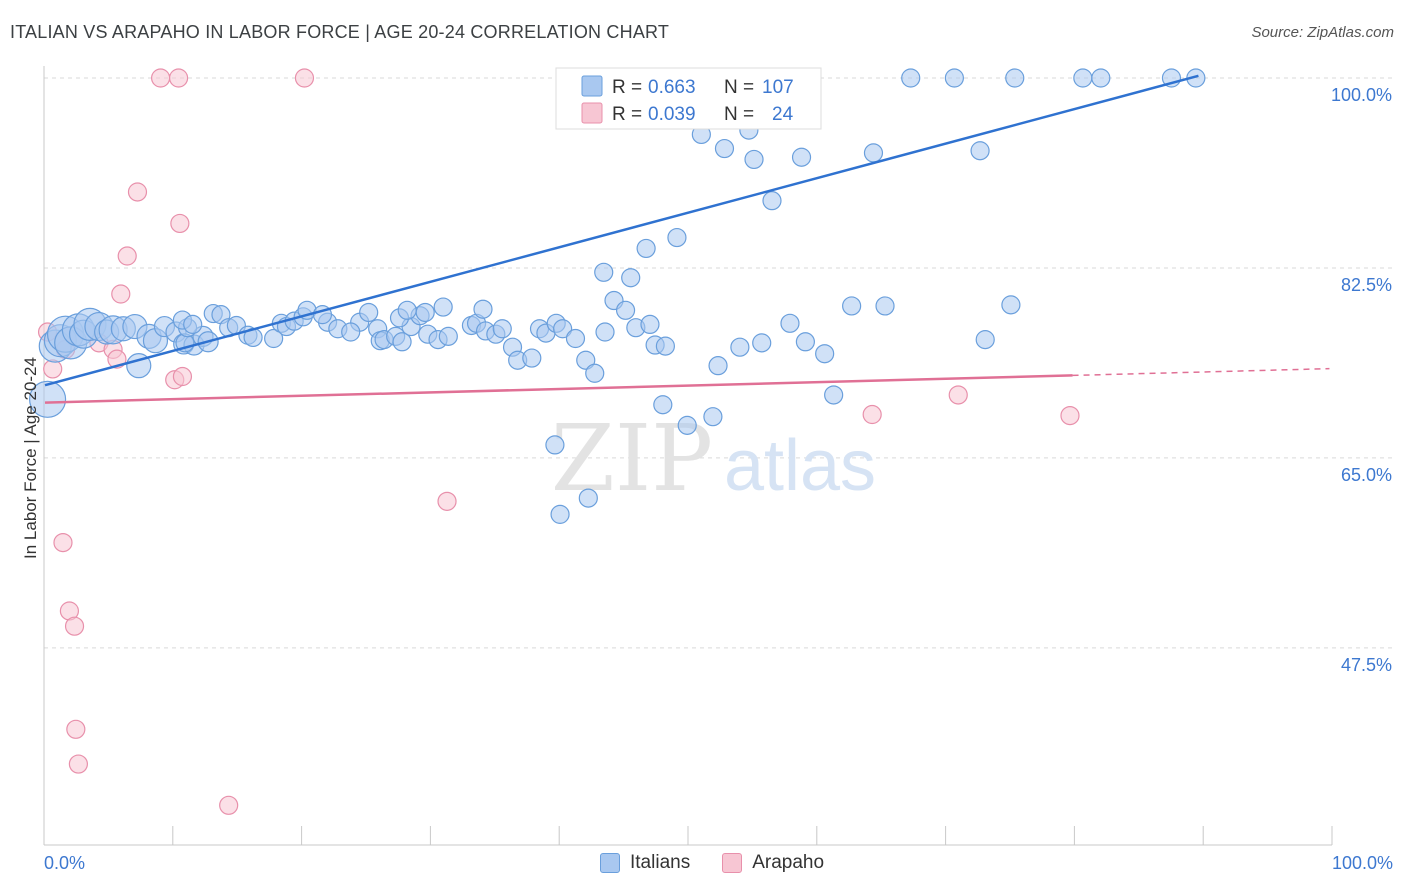 The width and height of the screenshot is (1406, 892). I want to click on arapaho-trend-line, so click(558, 389).